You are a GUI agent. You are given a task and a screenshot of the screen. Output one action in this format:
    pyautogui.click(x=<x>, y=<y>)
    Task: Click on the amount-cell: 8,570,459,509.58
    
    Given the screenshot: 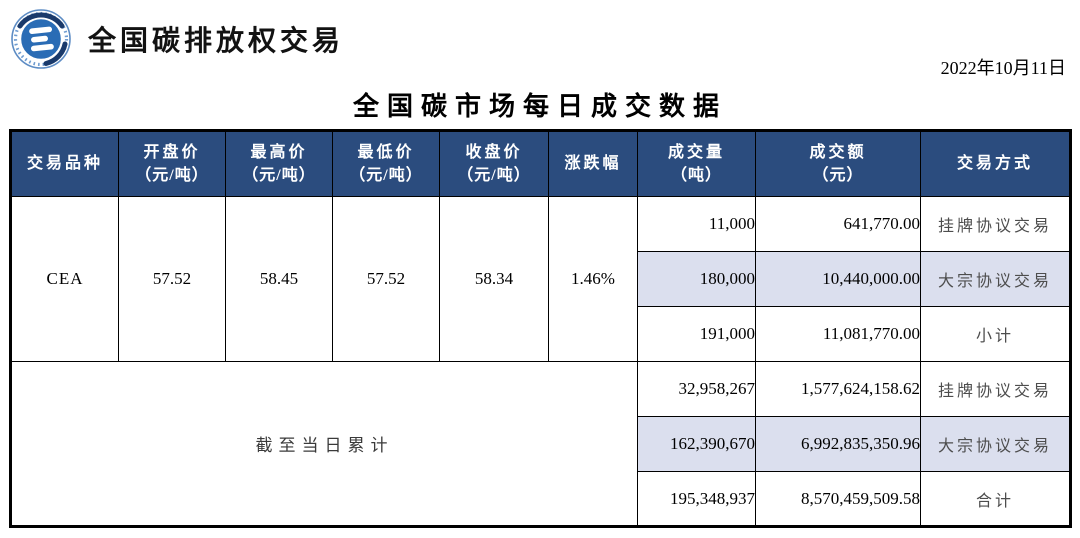 What is the action you would take?
    pyautogui.click(x=838, y=499)
    